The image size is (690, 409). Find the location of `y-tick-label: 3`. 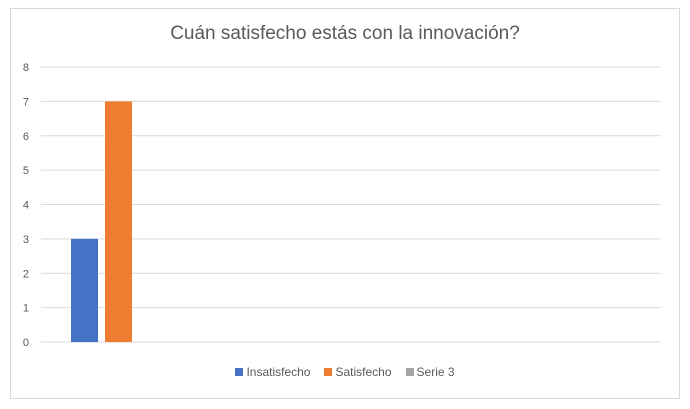

y-tick-label: 3 is located at coordinates (26, 240).